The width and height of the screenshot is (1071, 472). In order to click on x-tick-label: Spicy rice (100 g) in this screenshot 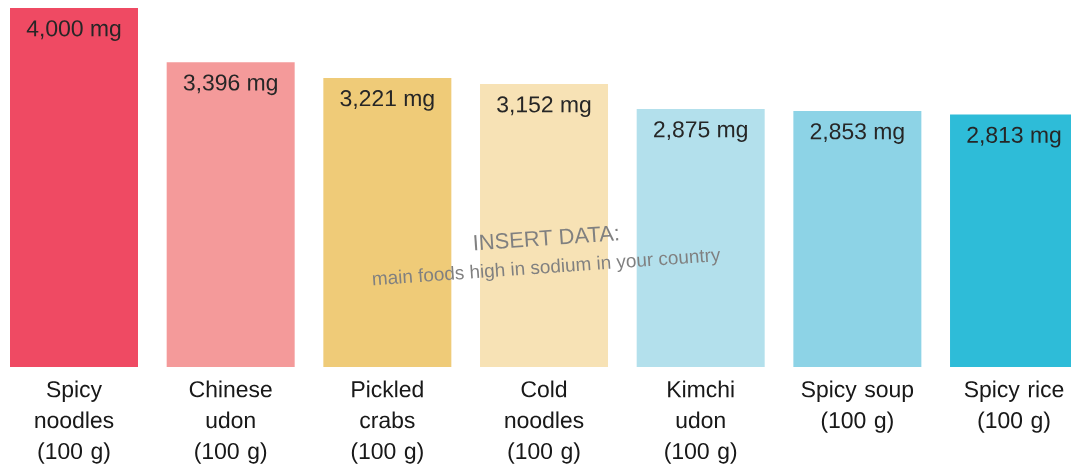, I will do `click(1014, 406)`.